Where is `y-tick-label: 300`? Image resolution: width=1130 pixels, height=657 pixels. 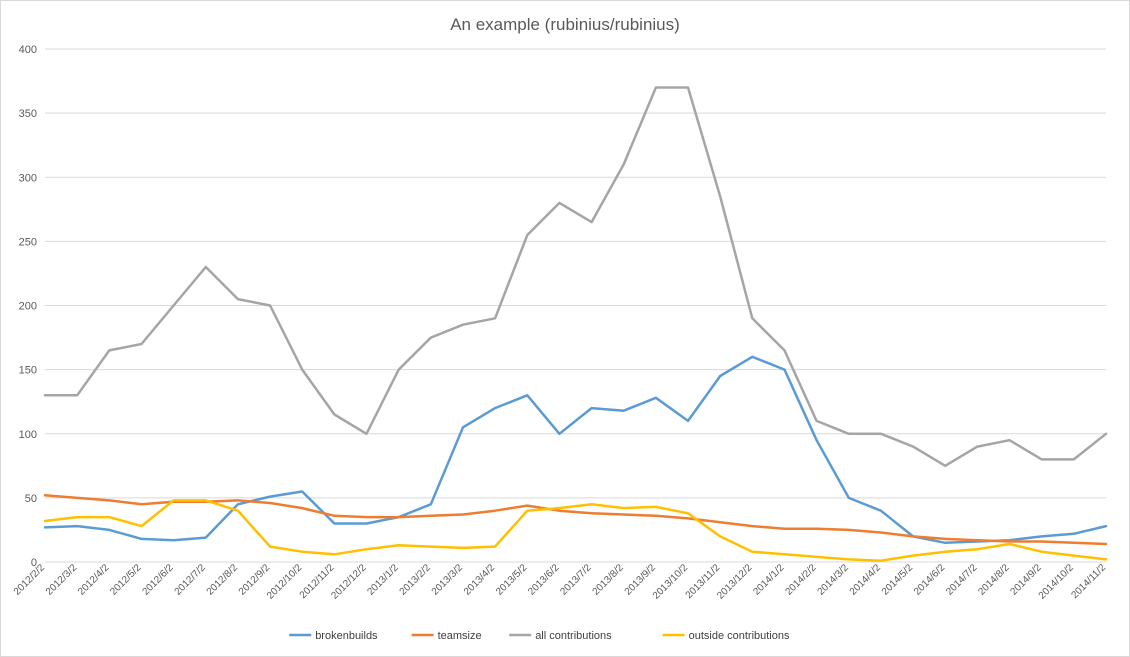
y-tick-label: 300 is located at coordinates (28, 178).